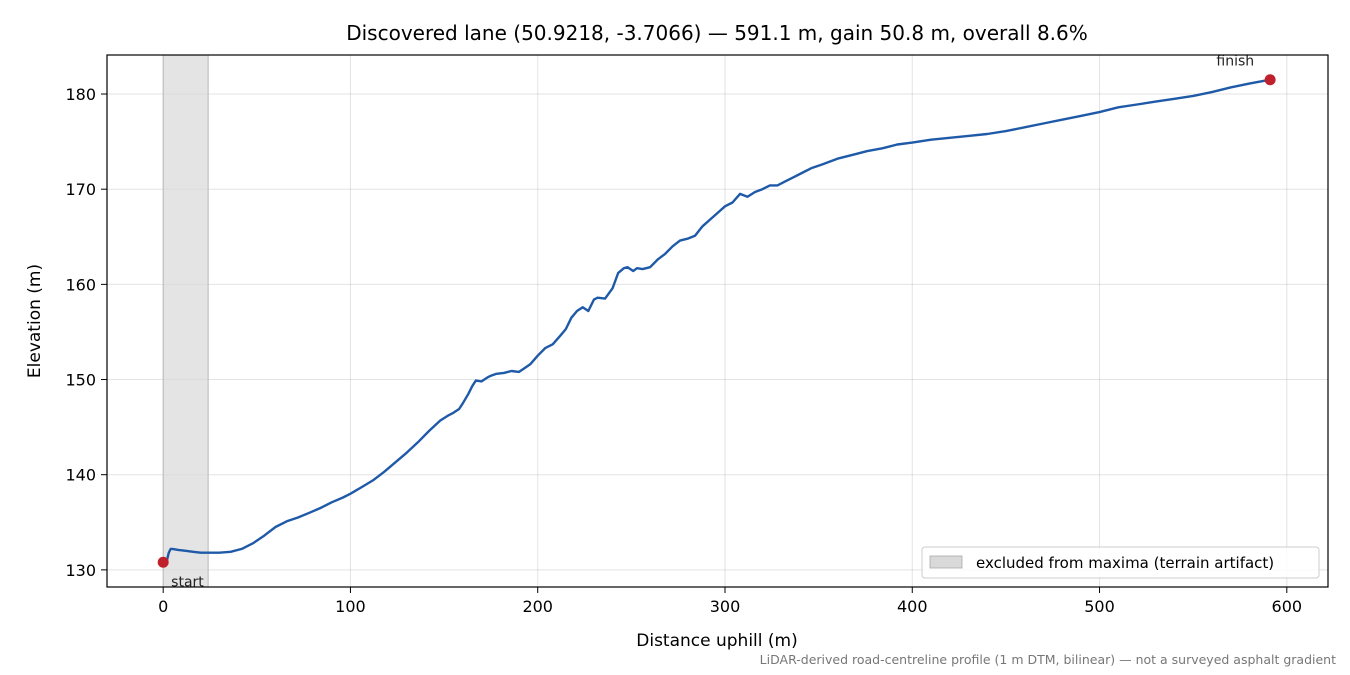 The image size is (1350, 675). Describe the element at coordinates (725, 606) in the screenshot. I see `x-tick-label: 300` at that location.